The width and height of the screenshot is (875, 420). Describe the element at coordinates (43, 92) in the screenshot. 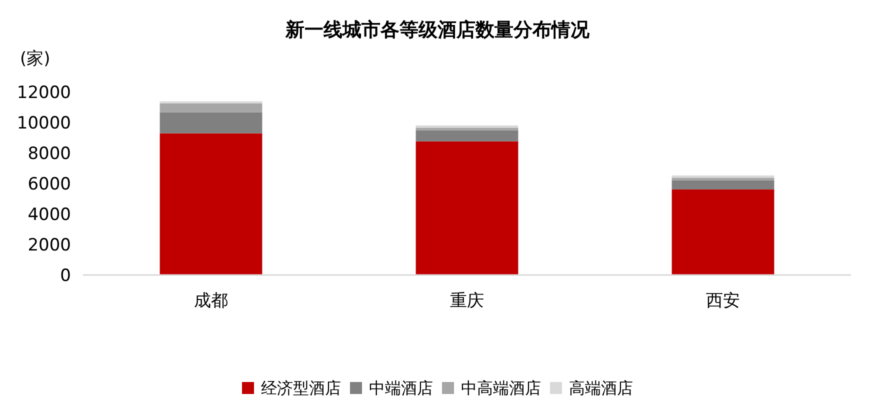

I see `y-tick-label: 12000` at that location.